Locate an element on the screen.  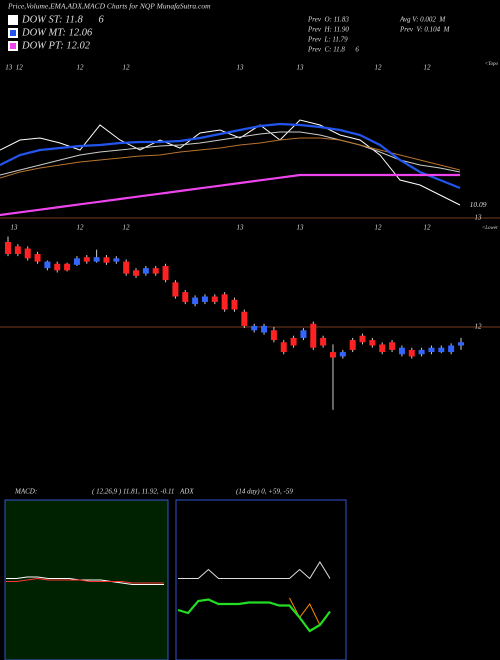
stat: Prev C: 11.8 6 is located at coordinates (333, 50).